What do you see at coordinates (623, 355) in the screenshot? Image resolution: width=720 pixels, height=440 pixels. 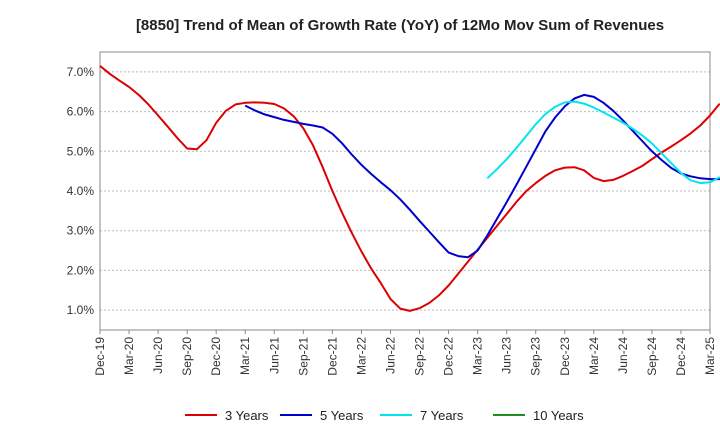 I see `x-tick-label: Jun-24` at bounding box center [623, 355].